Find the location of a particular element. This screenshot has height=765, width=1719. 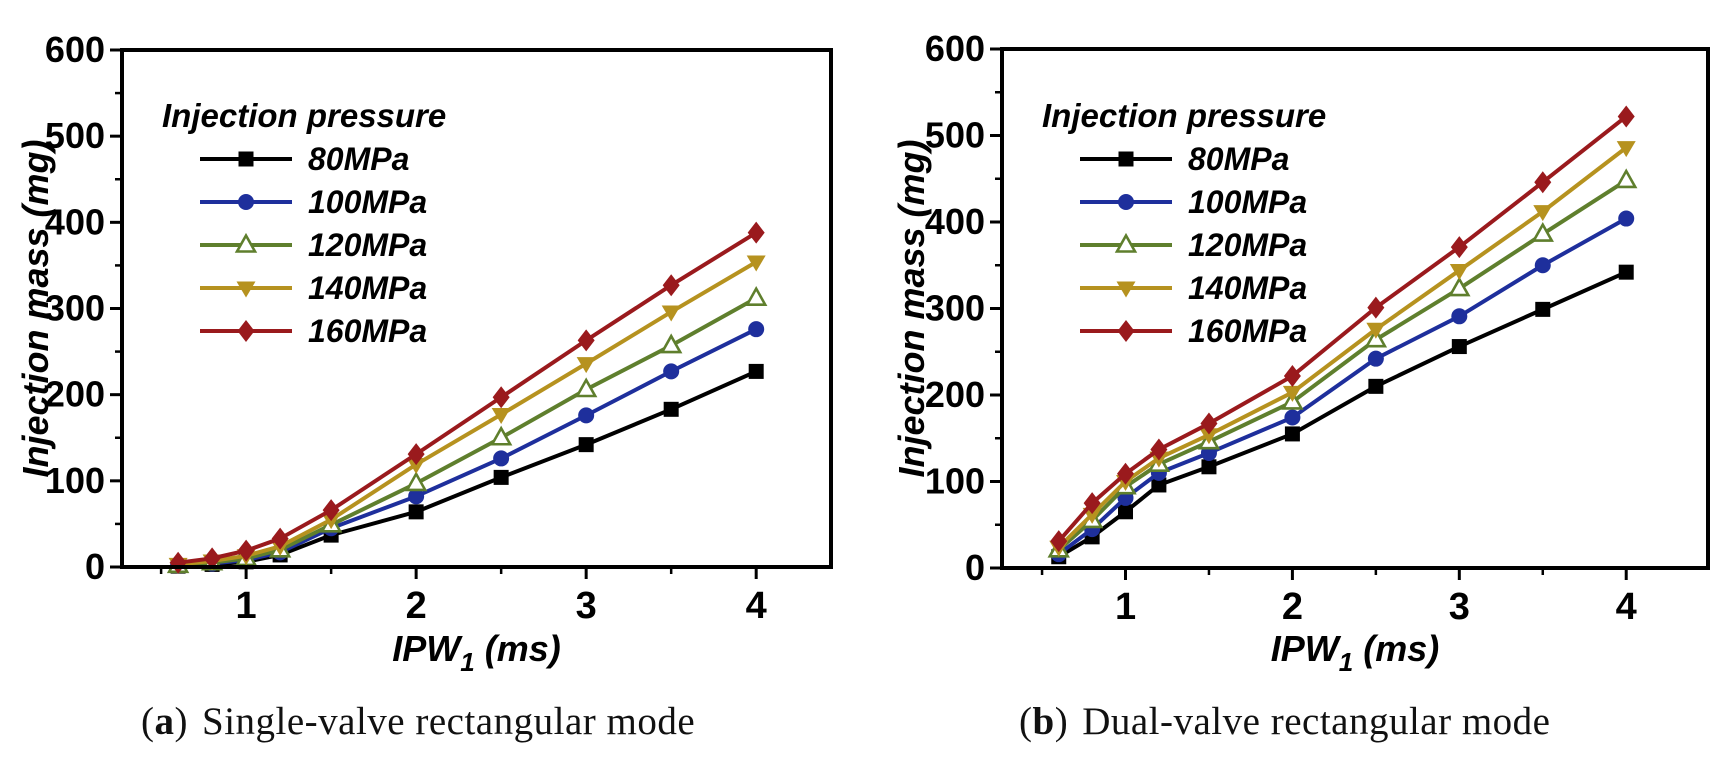

caption-b-paren-close: ) is located at coordinates (1061, 721).